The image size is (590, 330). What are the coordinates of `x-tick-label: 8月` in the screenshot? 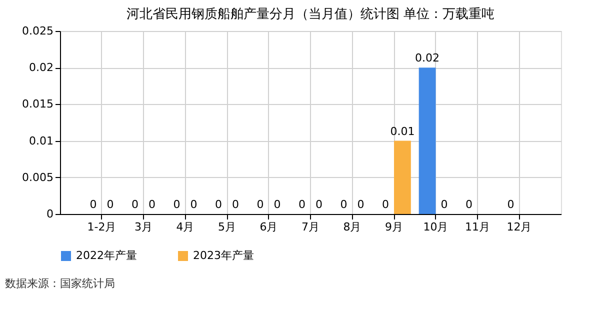 It's located at (352, 227).